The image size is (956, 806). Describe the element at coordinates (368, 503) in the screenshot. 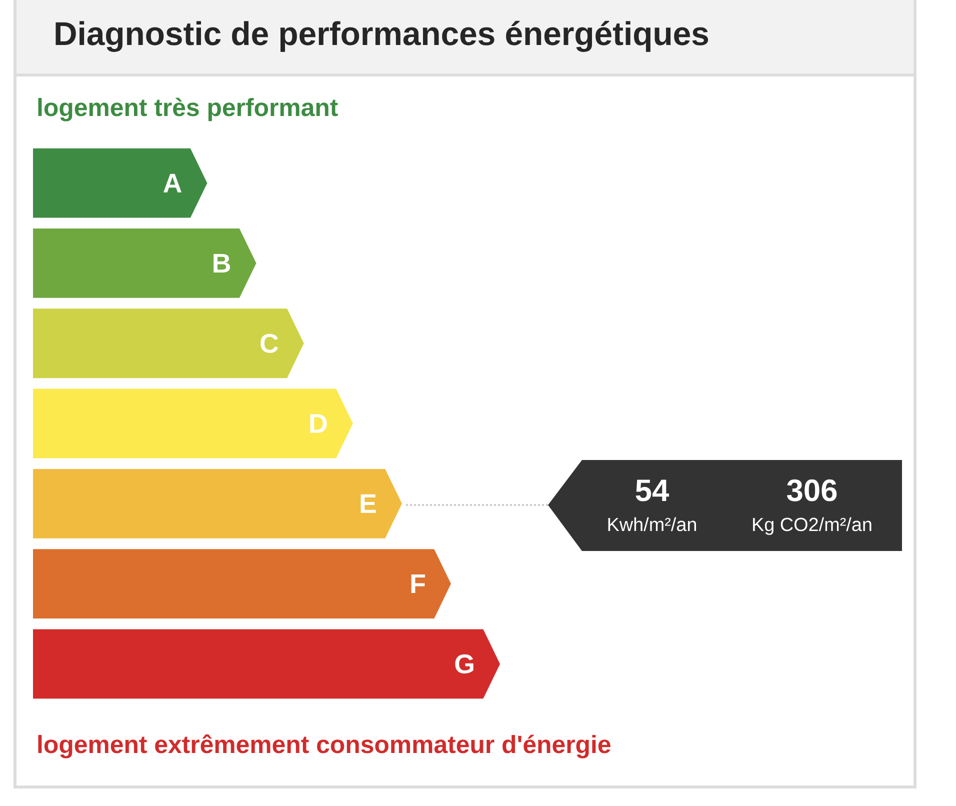

I see `y-tick-label: E` at that location.